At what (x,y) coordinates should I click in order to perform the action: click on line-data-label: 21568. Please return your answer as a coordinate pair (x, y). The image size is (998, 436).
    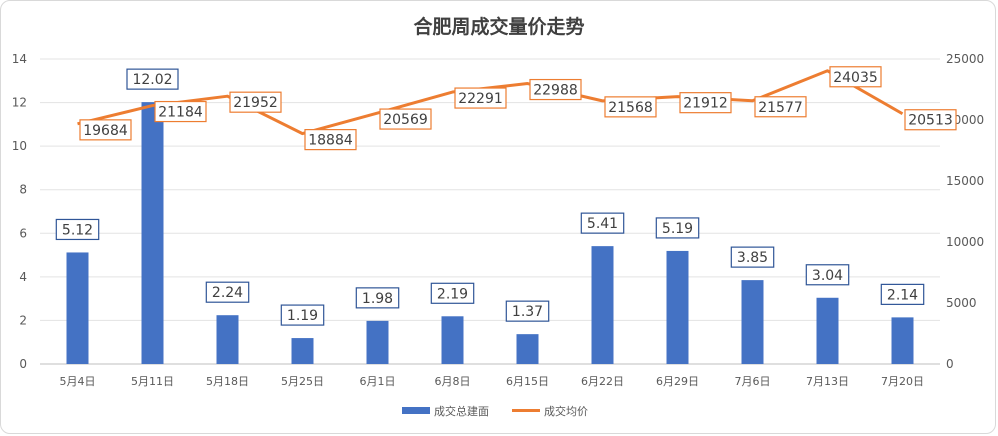
    Looking at the image, I should click on (630, 108).